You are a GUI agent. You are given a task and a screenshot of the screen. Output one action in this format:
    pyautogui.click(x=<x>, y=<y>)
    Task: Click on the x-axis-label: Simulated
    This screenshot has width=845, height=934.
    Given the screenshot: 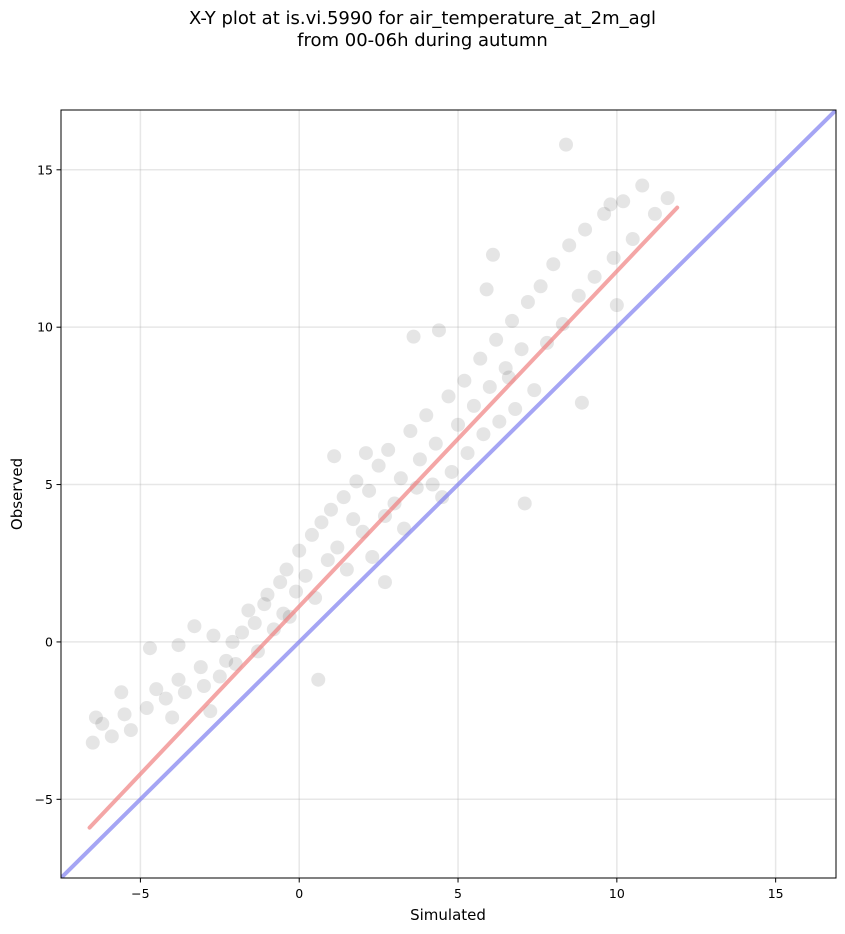 What is the action you would take?
    pyautogui.click(x=448, y=915)
    